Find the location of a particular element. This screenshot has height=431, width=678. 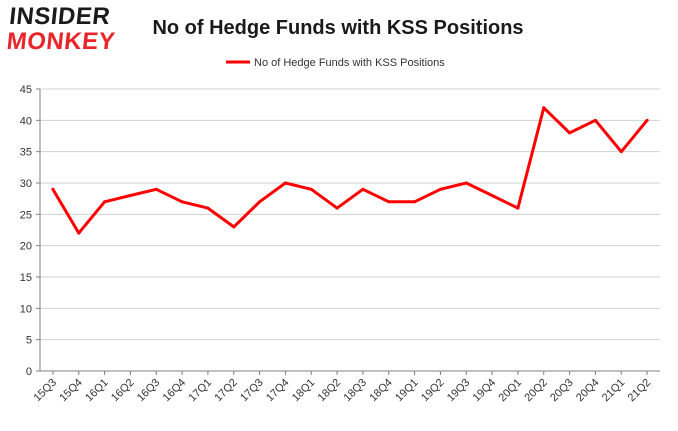

x-tick-label: 18Q4 is located at coordinates (381, 391).